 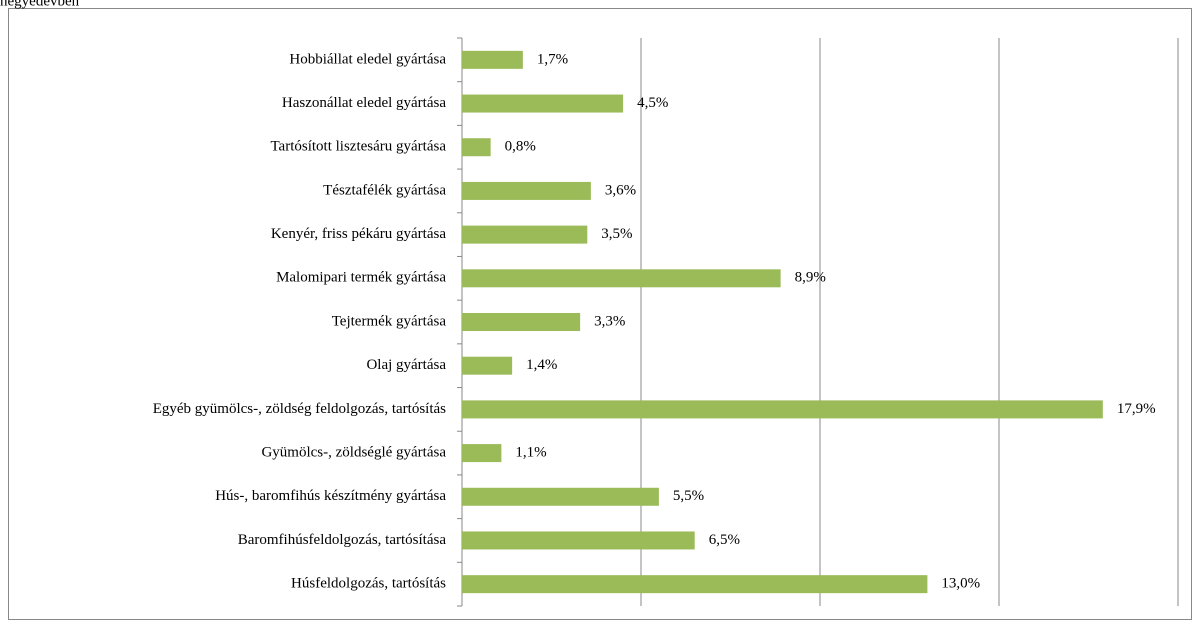 What do you see at coordinates (389, 321) in the screenshot?
I see `y-tick-label: Tejtermék gyártása` at bounding box center [389, 321].